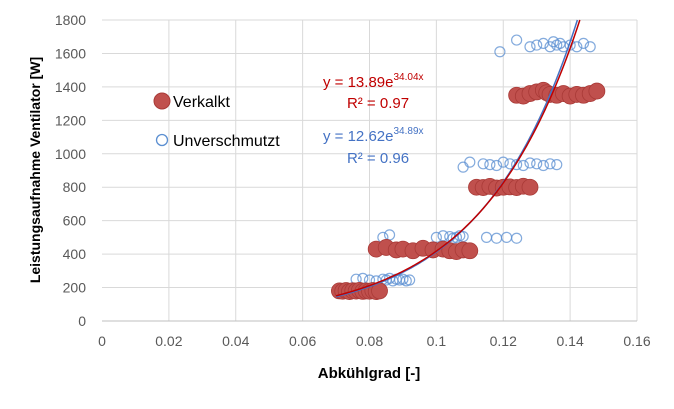 The width and height of the screenshot is (674, 409). I want to click on y-tick-label: 600, so click(75, 221).